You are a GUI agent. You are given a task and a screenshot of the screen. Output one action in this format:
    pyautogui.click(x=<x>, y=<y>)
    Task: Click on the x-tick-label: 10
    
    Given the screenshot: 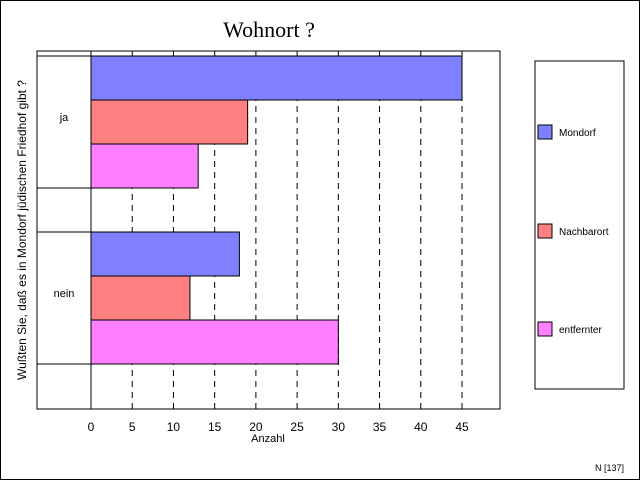 What is the action you would take?
    pyautogui.click(x=174, y=427)
    